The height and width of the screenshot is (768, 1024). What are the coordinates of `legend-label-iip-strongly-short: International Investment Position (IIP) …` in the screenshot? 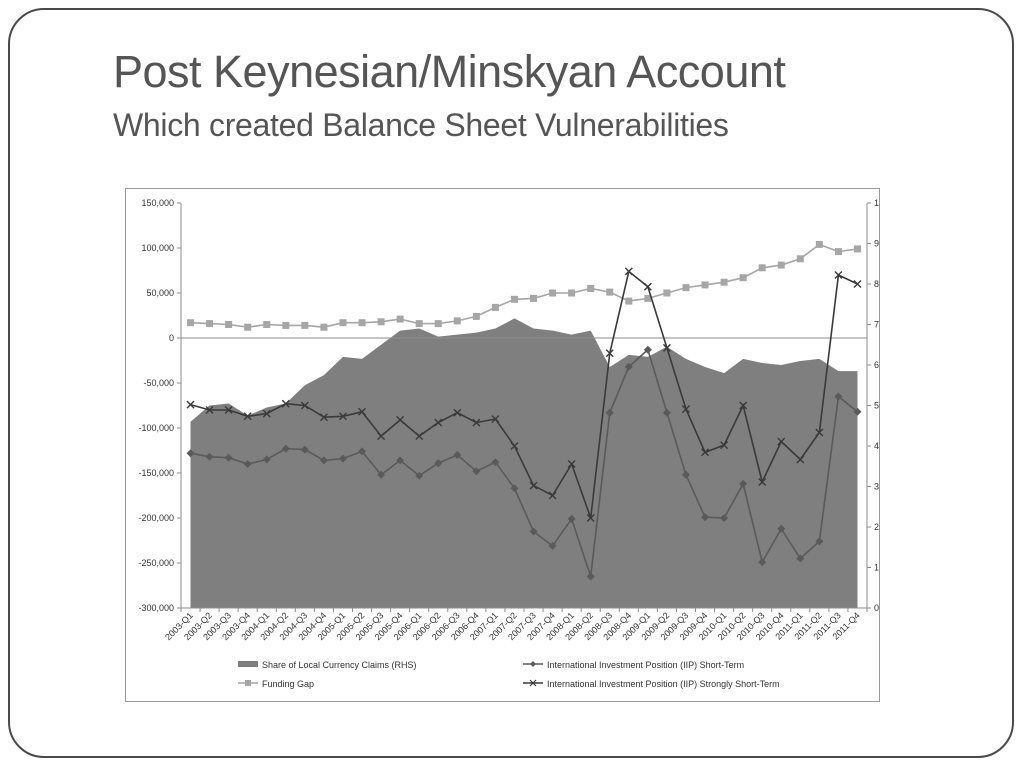 It's located at (663, 684).